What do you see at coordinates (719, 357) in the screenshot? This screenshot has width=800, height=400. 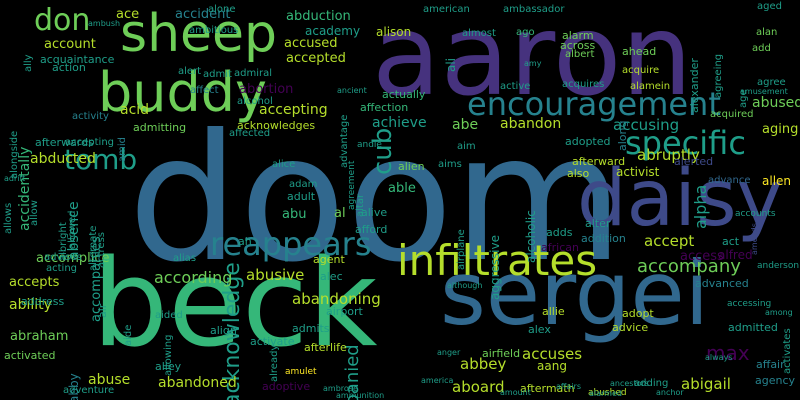 I see `word-always: always` at bounding box center [719, 357].